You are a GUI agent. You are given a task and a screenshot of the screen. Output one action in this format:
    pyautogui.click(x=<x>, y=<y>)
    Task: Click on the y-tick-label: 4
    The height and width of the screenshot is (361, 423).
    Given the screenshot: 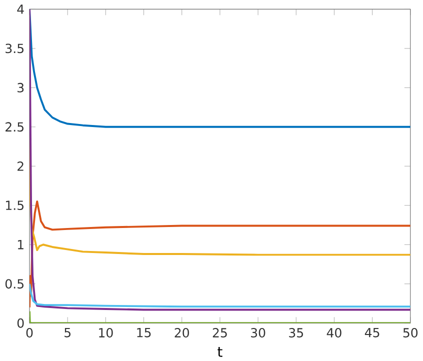 What is the action you would take?
    pyautogui.click(x=20, y=9)
    